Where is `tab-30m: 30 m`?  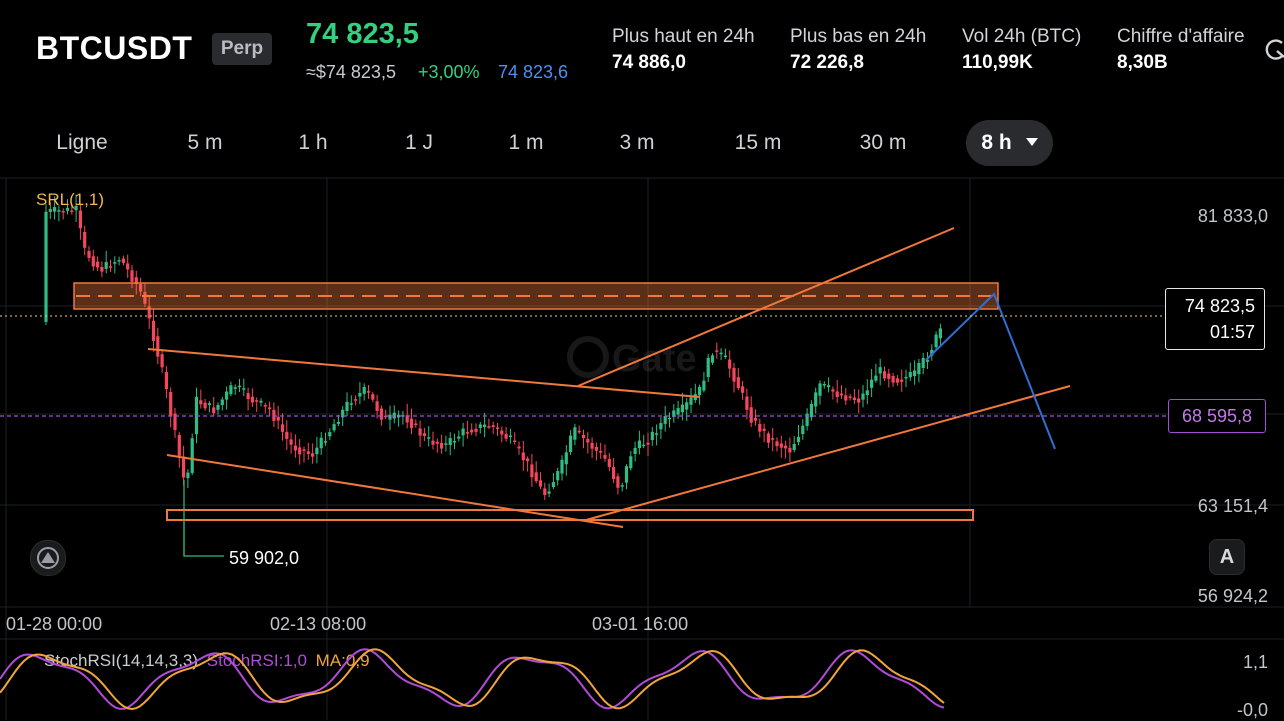 tab-30m: 30 m is located at coordinates (883, 142).